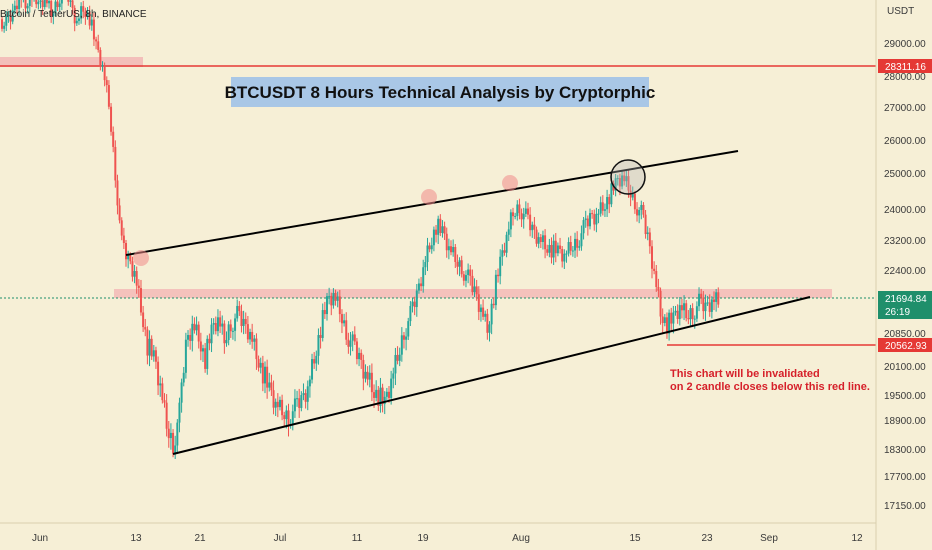 The image size is (932, 550). I want to click on note-line-2: on 2 candle closes below this red line., so click(770, 387).